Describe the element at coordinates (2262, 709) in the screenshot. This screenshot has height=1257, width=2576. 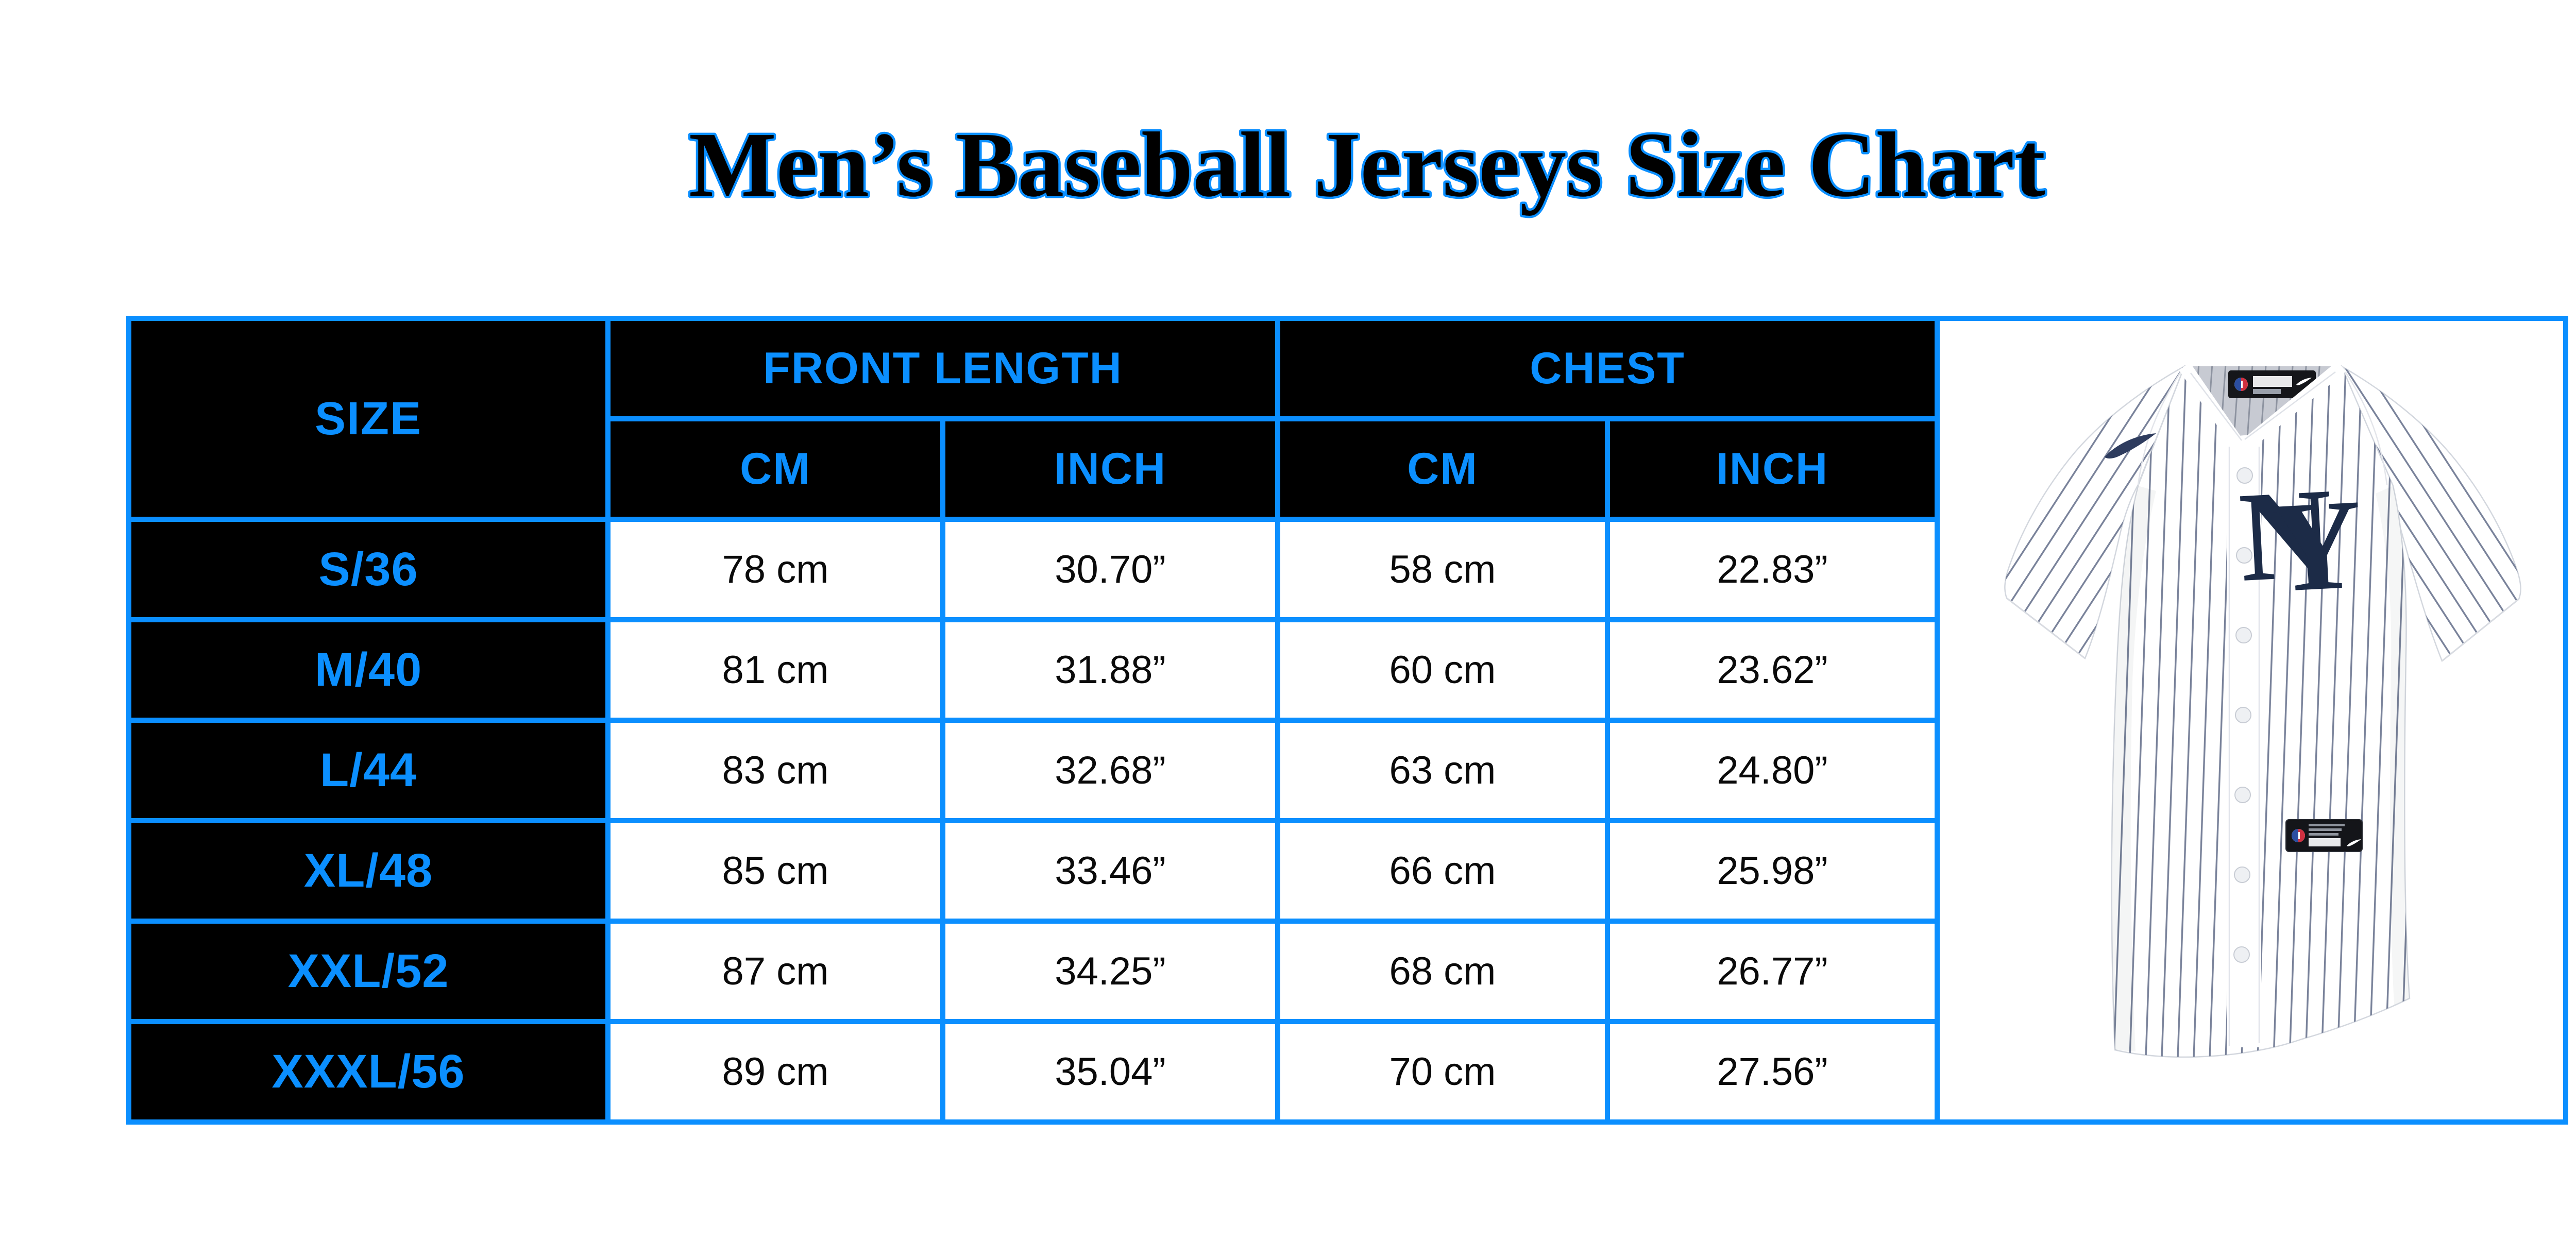
I see `jersey-image: N Y` at that location.